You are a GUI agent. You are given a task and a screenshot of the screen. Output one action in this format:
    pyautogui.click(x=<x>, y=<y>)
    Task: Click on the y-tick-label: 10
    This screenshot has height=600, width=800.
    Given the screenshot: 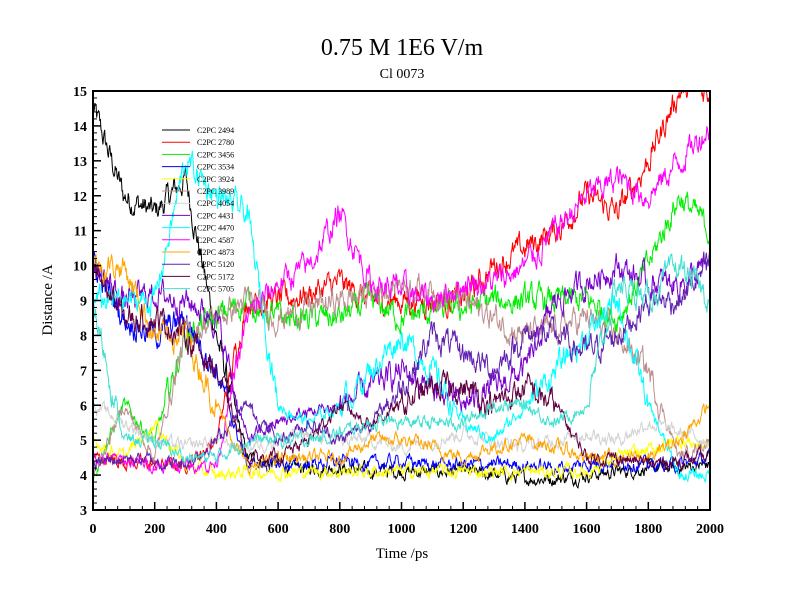 What is the action you would take?
    pyautogui.click(x=80, y=267)
    